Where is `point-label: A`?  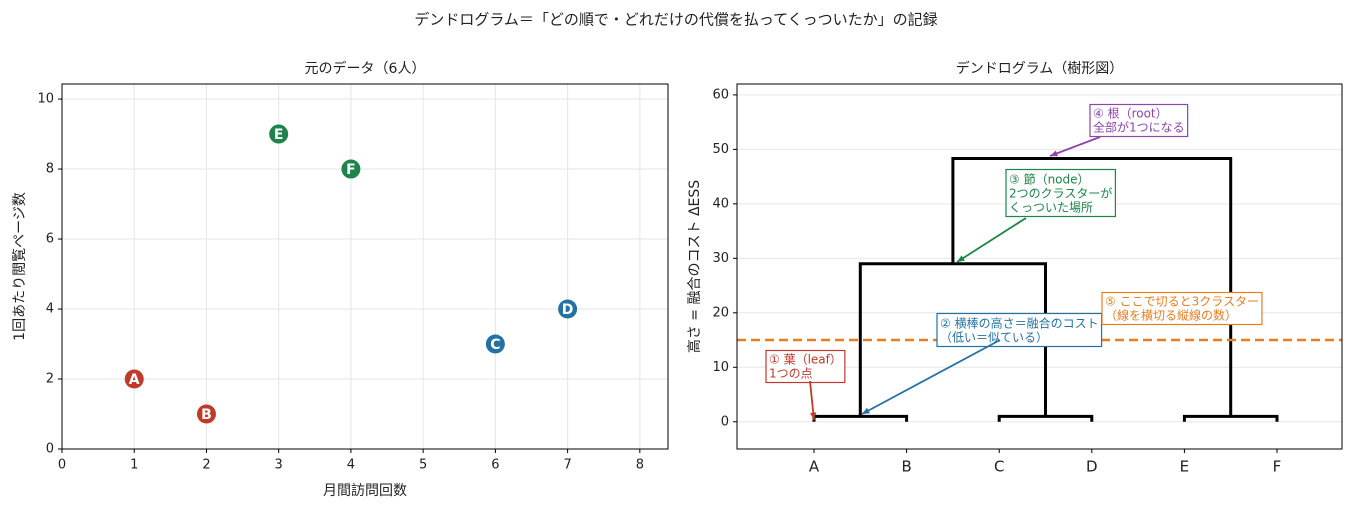
point-label: A is located at coordinates (134, 380).